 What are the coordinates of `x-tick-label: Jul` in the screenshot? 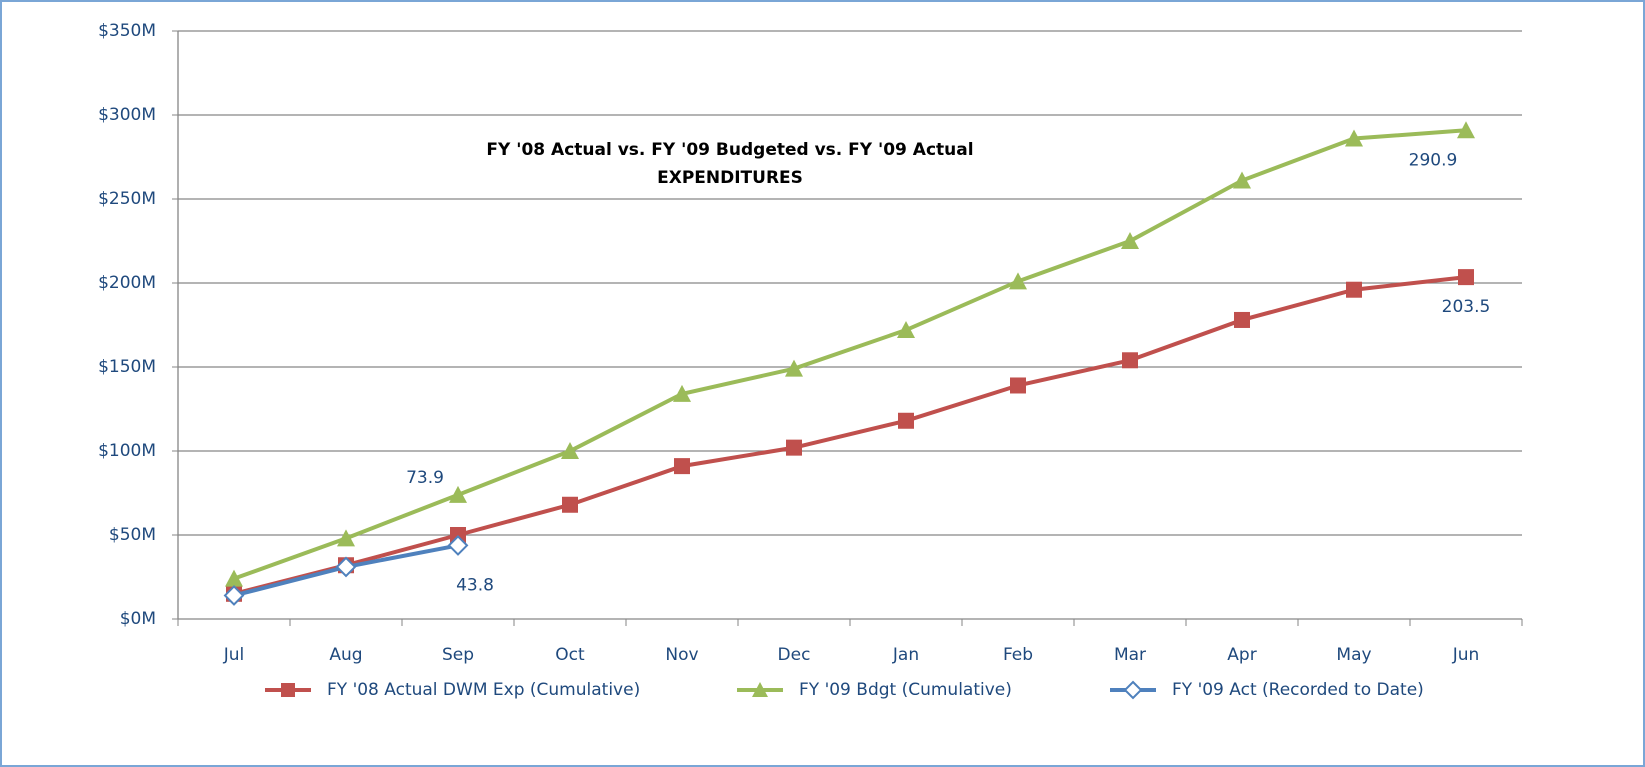 It's located at (234, 655).